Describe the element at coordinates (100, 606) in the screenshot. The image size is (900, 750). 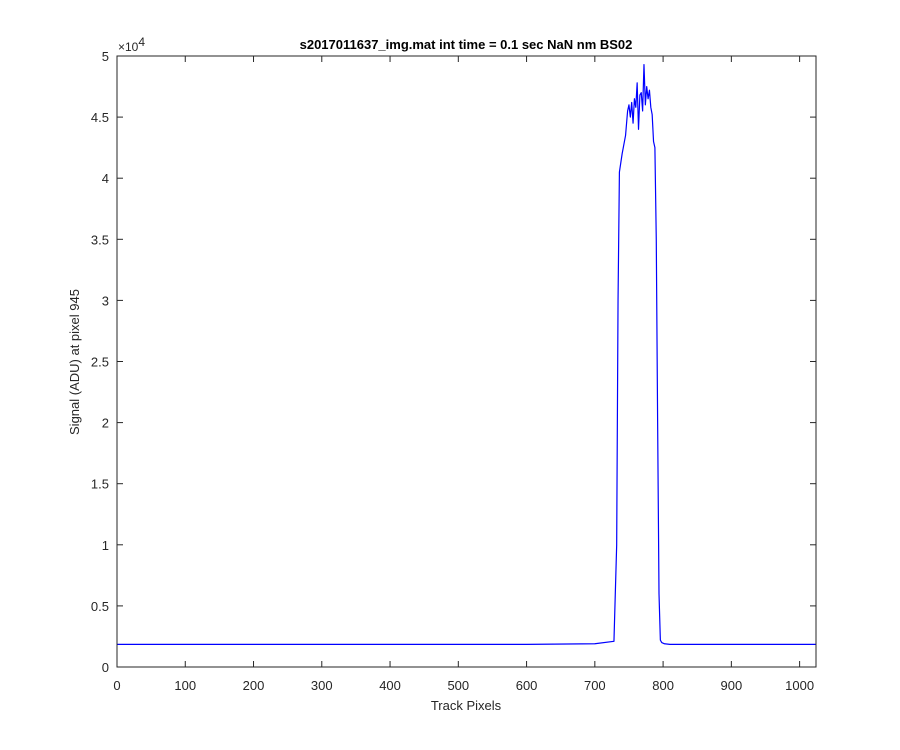
I see `y-tick-label: 0.5` at that location.